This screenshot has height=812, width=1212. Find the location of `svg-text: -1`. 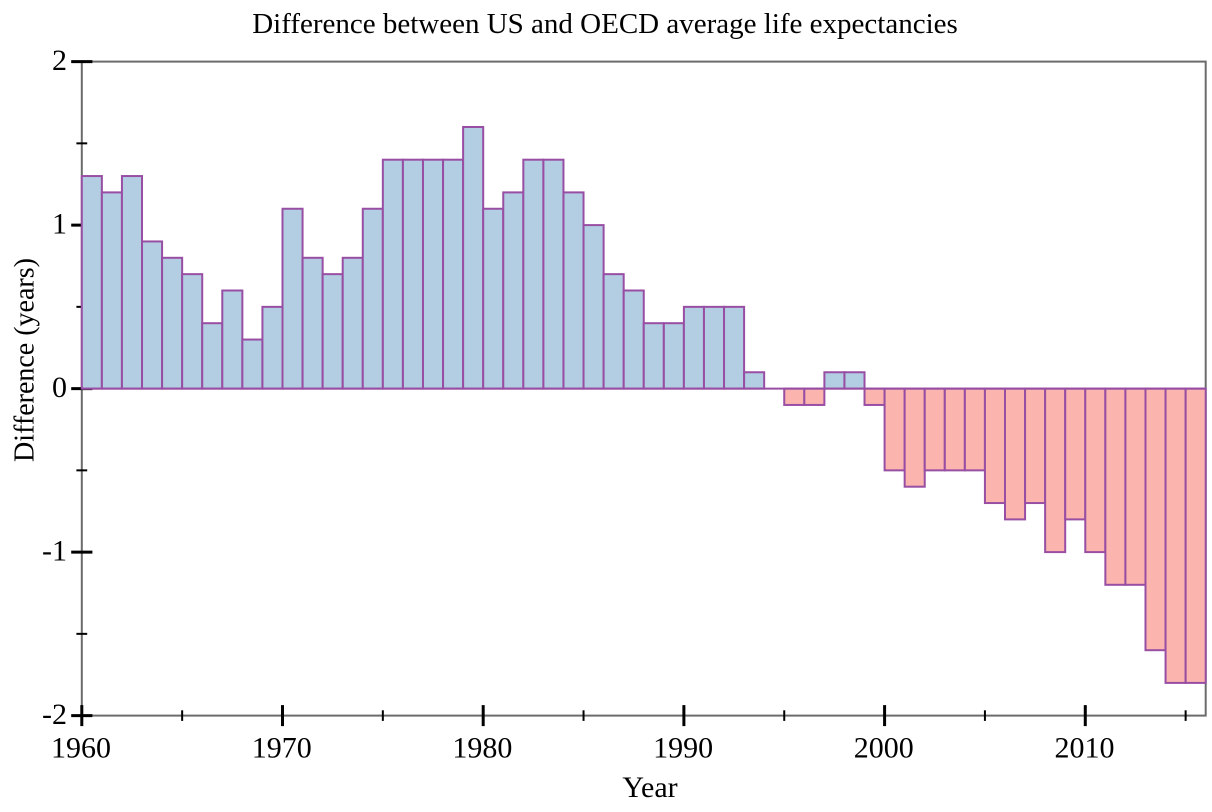

svg-text: -1 is located at coordinates (54, 551).